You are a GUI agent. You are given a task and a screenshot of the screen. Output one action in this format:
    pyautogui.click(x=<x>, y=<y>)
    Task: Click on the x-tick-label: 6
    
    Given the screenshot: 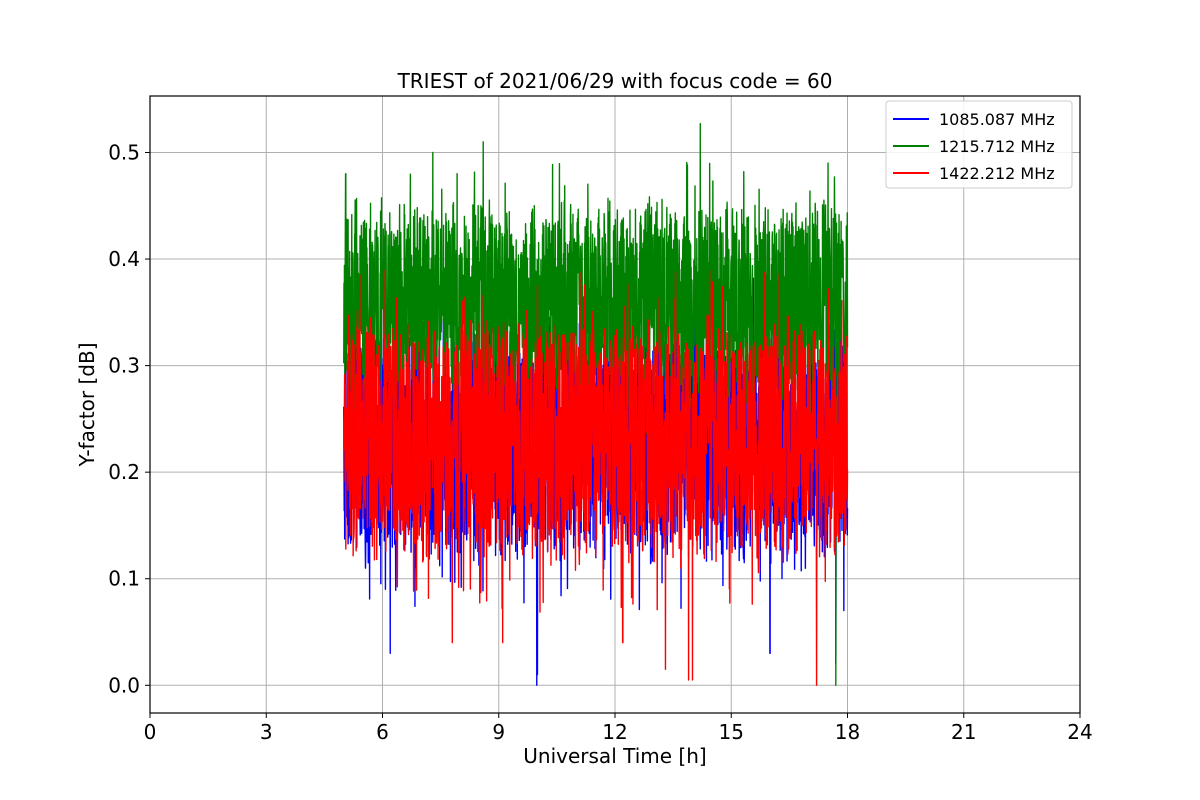 What is the action you would take?
    pyautogui.click(x=382, y=732)
    